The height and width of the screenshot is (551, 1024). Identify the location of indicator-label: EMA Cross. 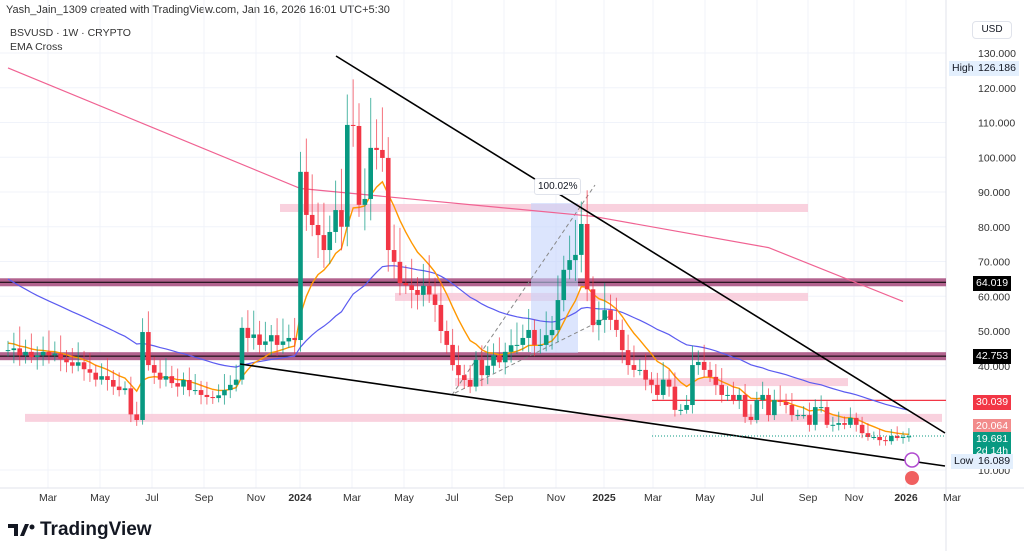
(36, 47).